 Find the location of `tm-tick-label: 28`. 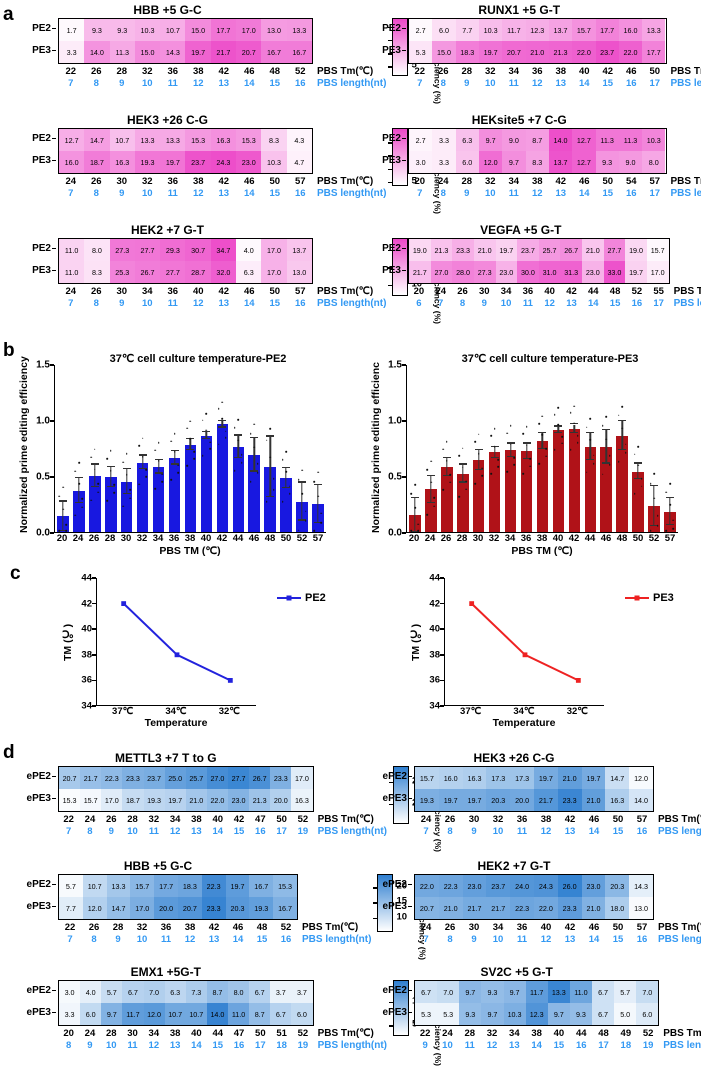

tm-tick-label: 28 is located at coordinates (467, 181).